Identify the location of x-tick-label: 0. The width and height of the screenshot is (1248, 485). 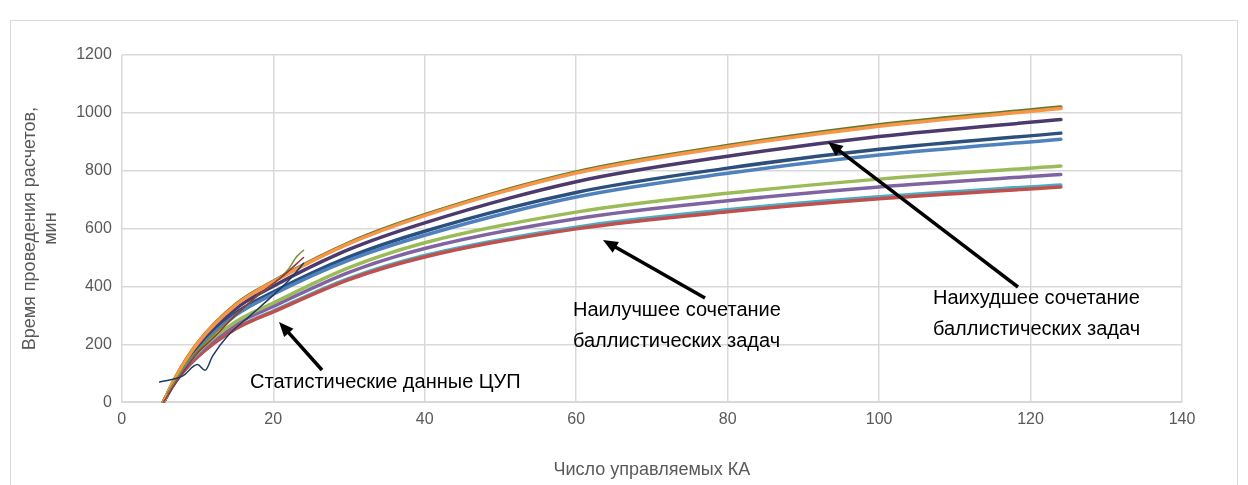
(122, 419).